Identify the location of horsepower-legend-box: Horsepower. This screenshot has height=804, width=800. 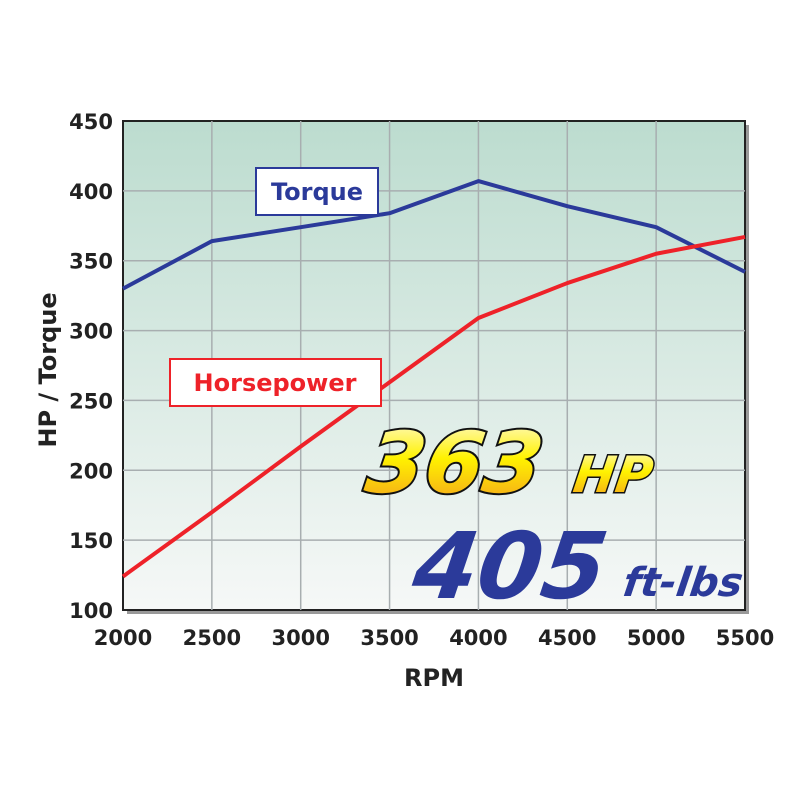
(275, 382).